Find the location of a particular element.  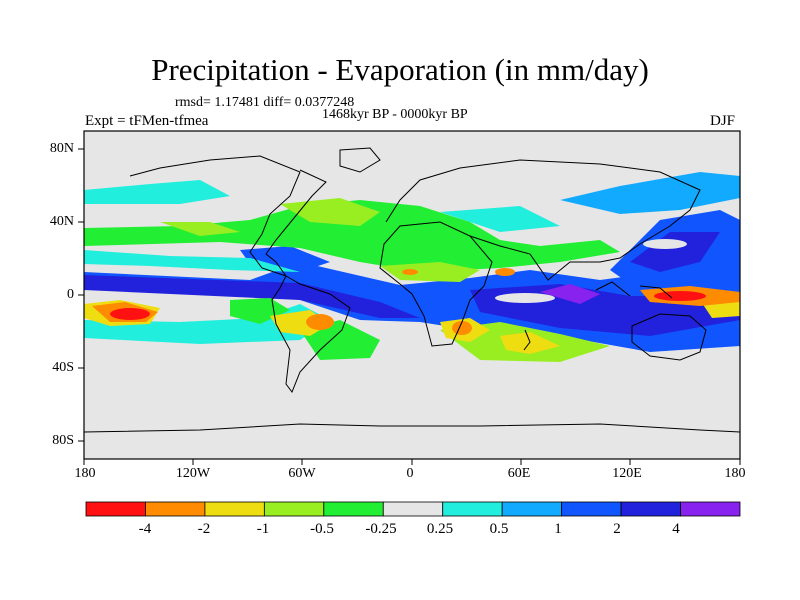

lon-label-60e: 60E is located at coordinates (519, 473).